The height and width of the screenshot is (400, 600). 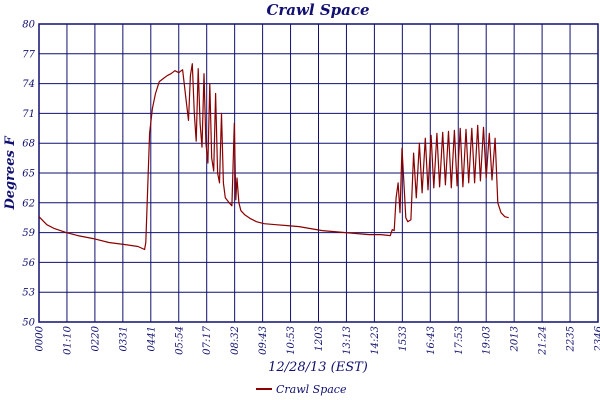 What do you see at coordinates (487, 340) in the screenshot?
I see `x-tick-label: 19:03` at bounding box center [487, 340].